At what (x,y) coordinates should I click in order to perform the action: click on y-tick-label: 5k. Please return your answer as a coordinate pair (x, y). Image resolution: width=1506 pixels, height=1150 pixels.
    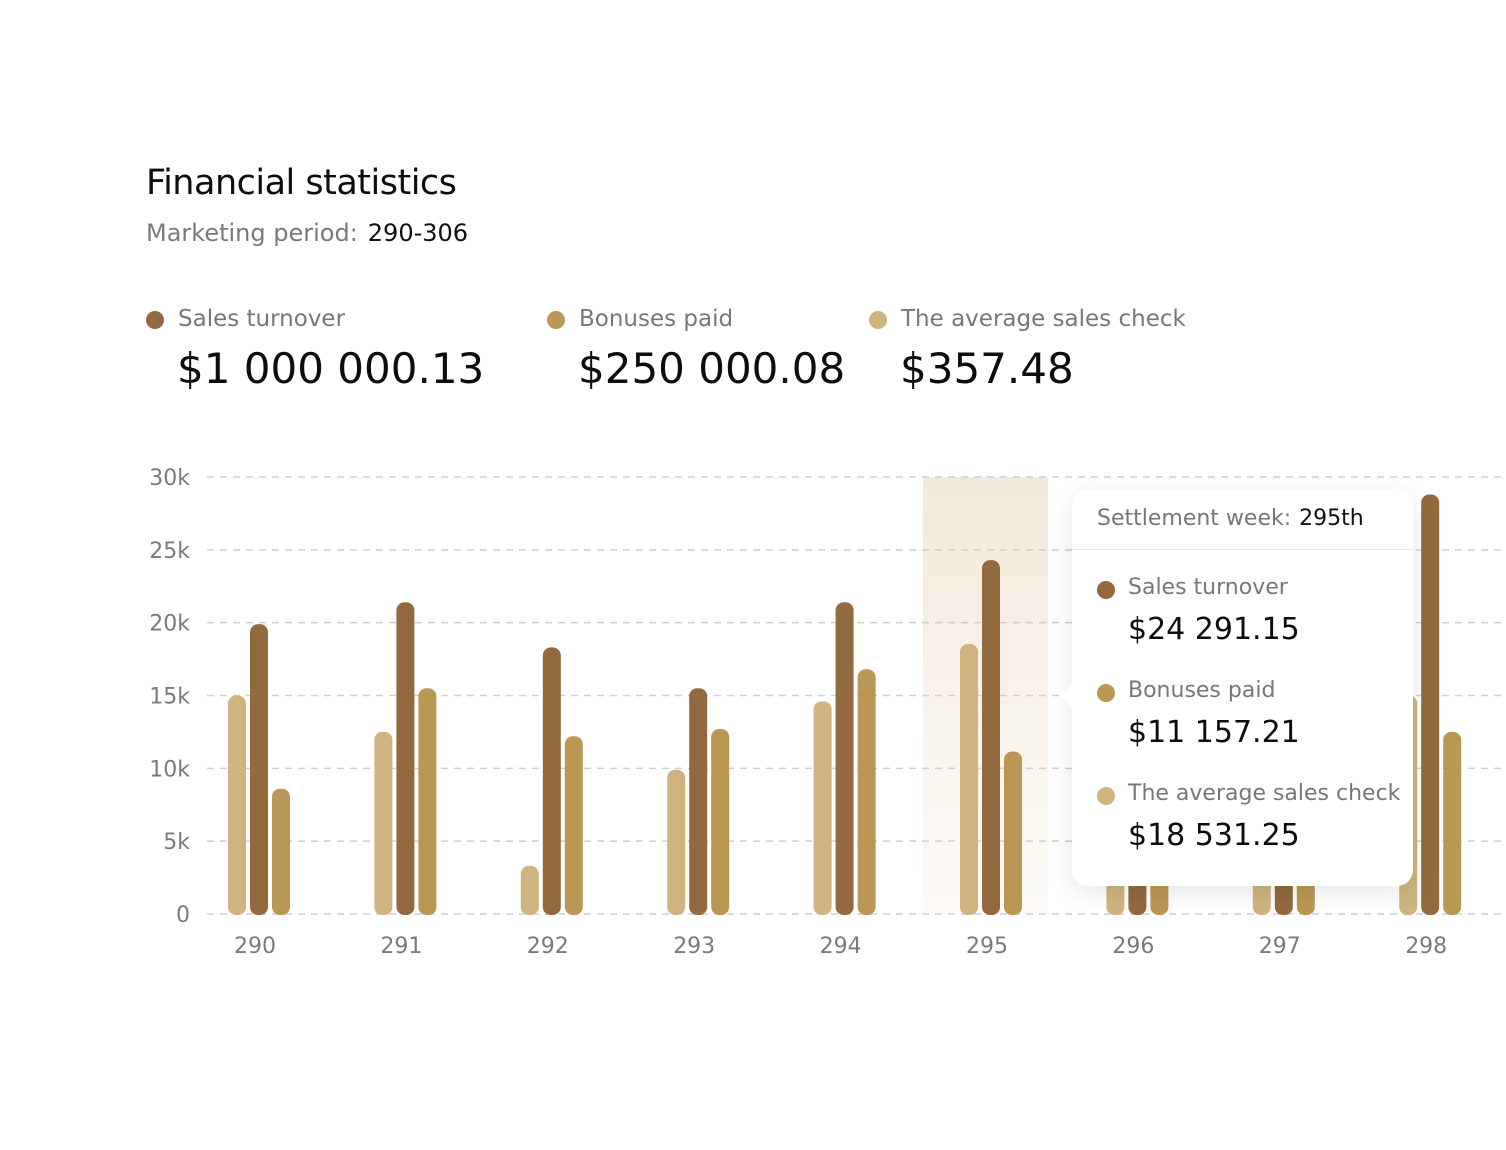
    Looking at the image, I should click on (176, 842).